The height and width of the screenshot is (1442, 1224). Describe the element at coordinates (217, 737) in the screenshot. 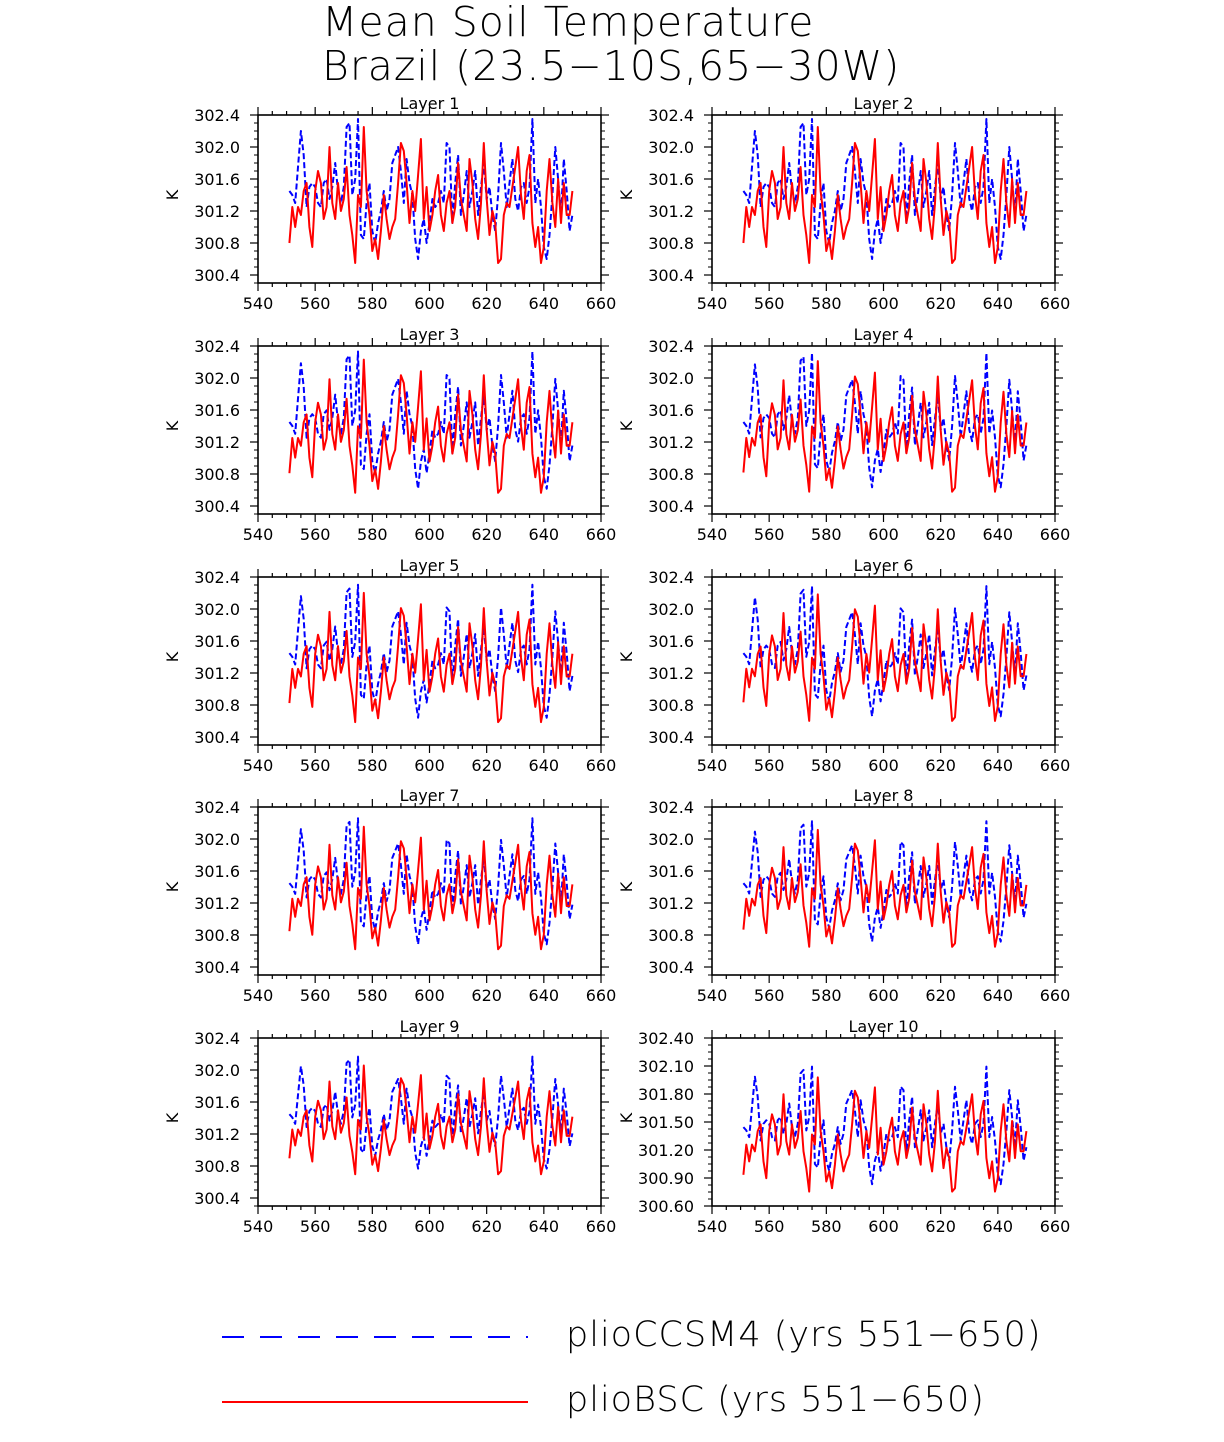

I see `layer-5-ytick-label: 300.4` at that location.